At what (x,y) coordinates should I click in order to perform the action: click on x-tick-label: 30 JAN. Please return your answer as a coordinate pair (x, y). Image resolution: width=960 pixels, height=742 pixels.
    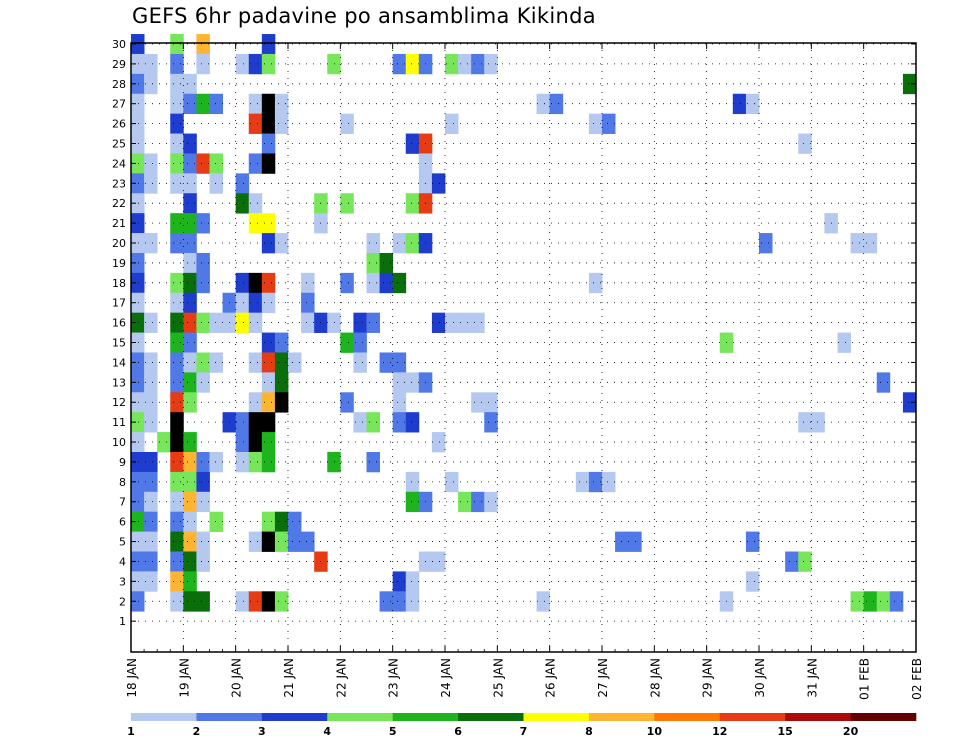
    Looking at the image, I should click on (760, 678).